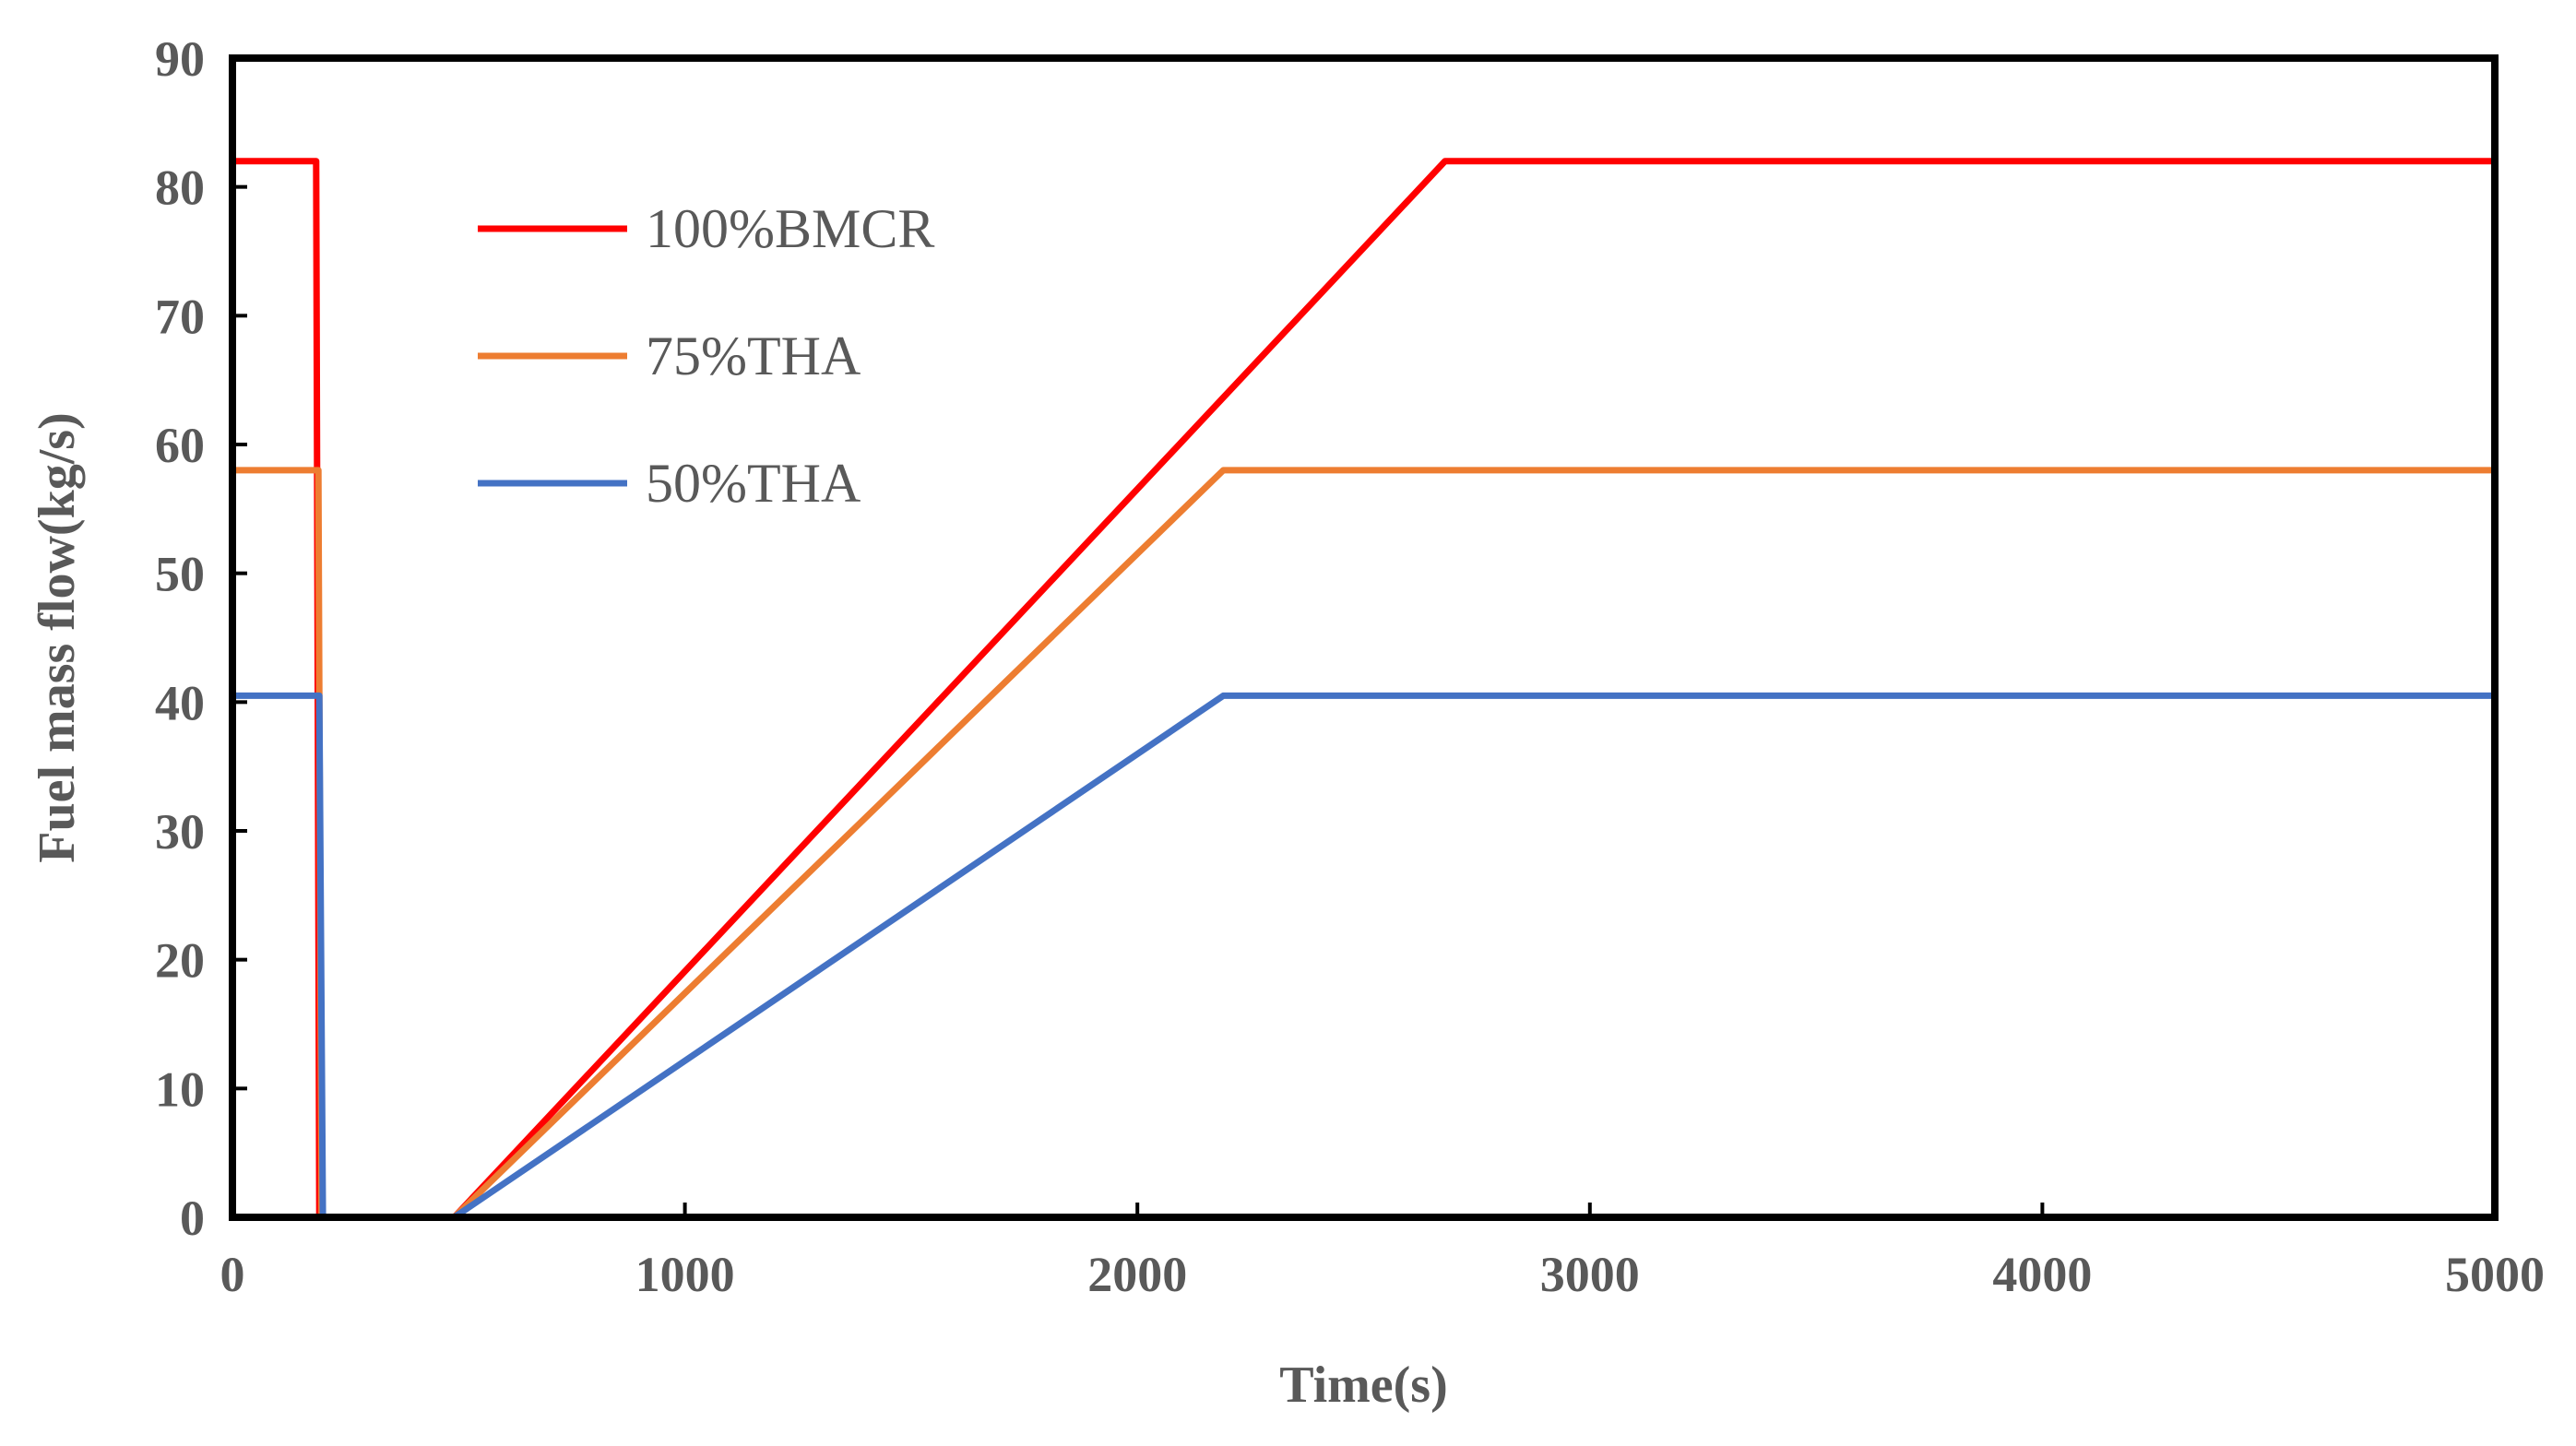 This screenshot has width=2576, height=1446. I want to click on y-tick-label: 60, so click(180, 445).